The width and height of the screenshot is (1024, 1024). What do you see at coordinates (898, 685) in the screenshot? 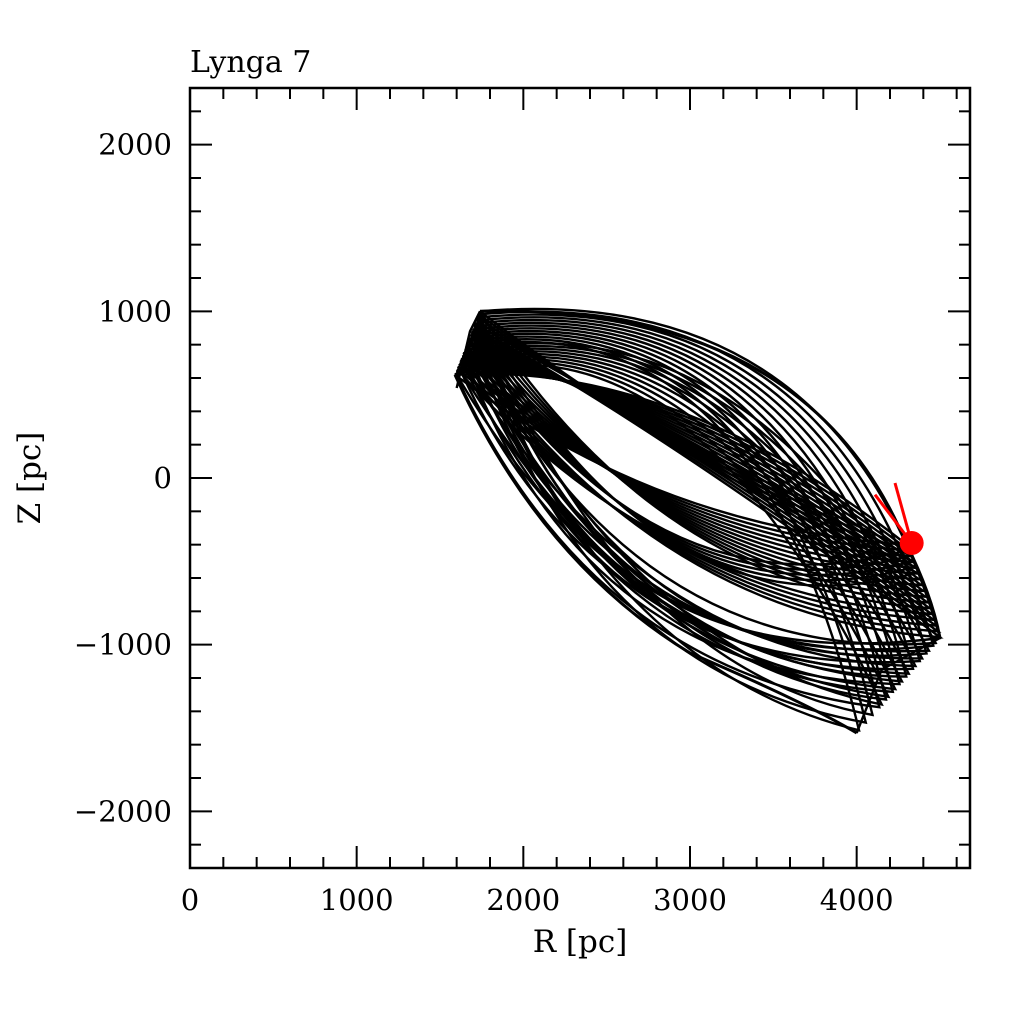
I see `orbit-bottom-tip` at bounding box center [898, 685].